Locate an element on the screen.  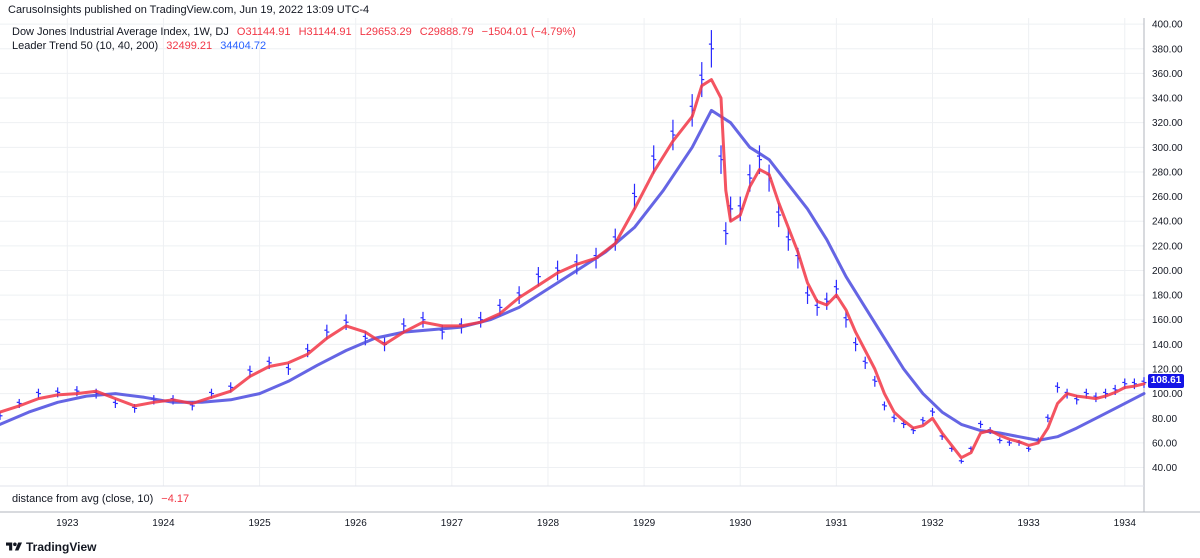
x-tick-label: 1933 is located at coordinates (1029, 523).